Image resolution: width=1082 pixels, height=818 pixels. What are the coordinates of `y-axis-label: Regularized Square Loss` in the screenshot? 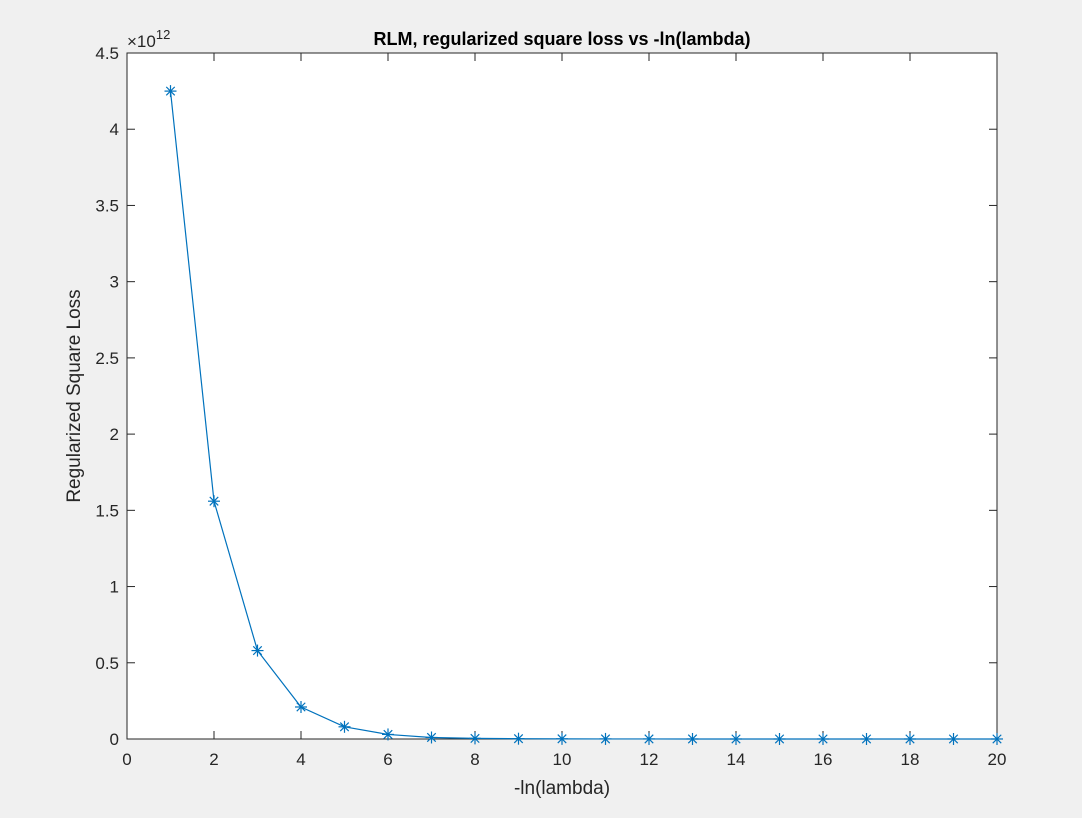 It's located at (74, 395).